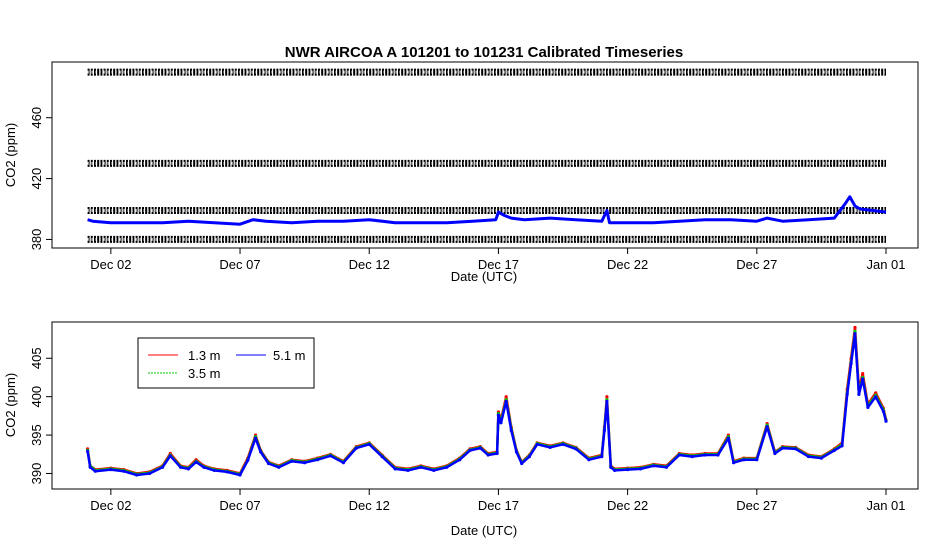 The width and height of the screenshot is (936, 540). I want to click on legend-label-5-1m: 5.1 m, so click(289, 355).